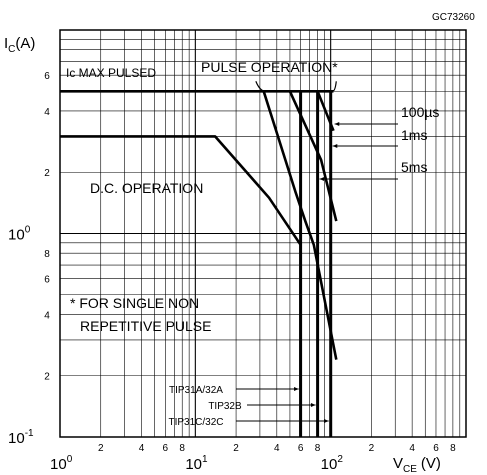 The width and height of the screenshot is (487, 475). Describe the element at coordinates (21, 437) in the screenshot. I see `y-tick-label: 10⁻¹` at that location.